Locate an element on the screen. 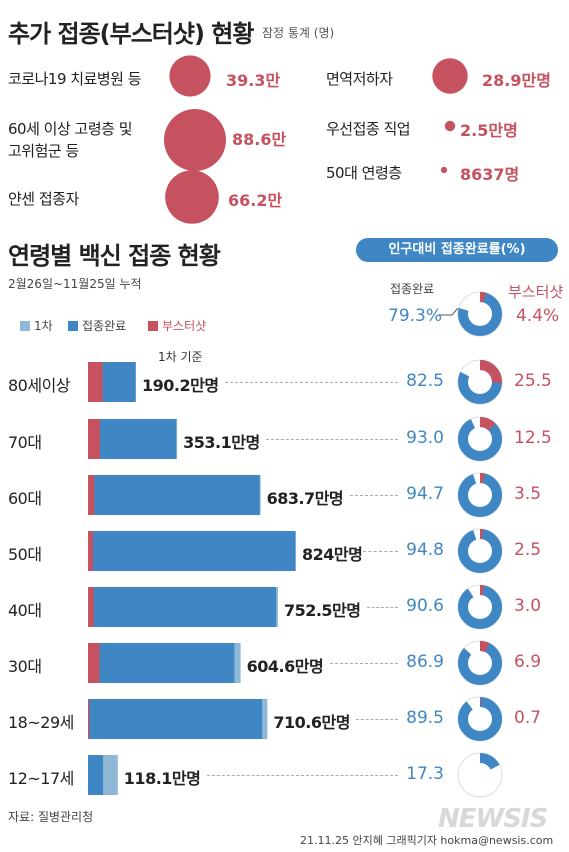  boost-rate-3: 2.5 is located at coordinates (528, 550).